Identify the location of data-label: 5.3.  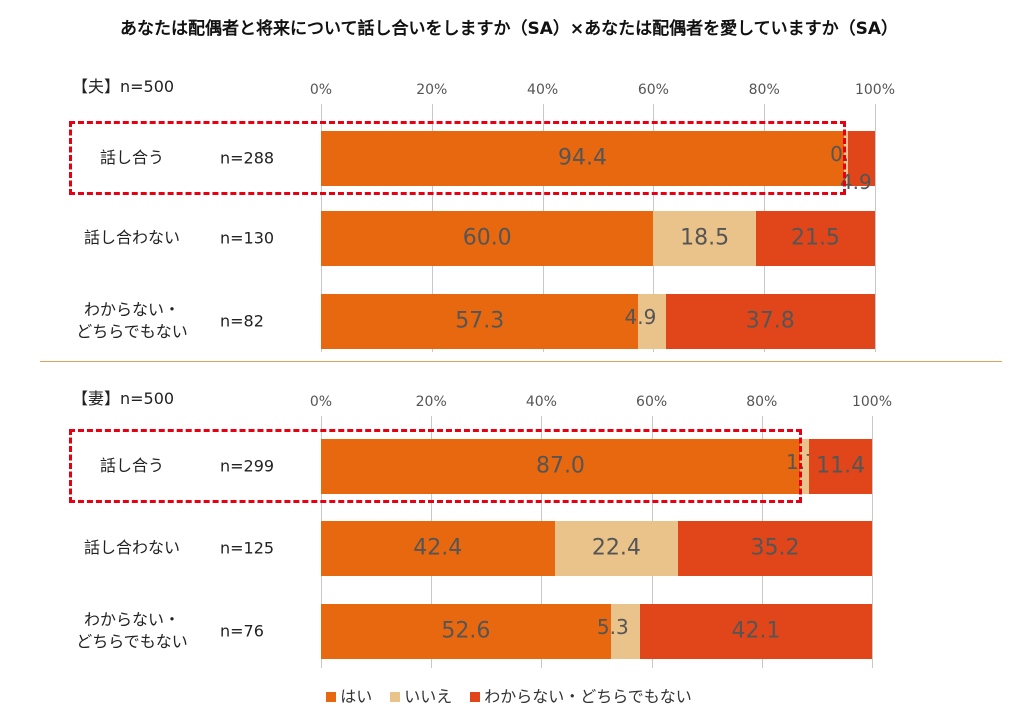
(612, 627).